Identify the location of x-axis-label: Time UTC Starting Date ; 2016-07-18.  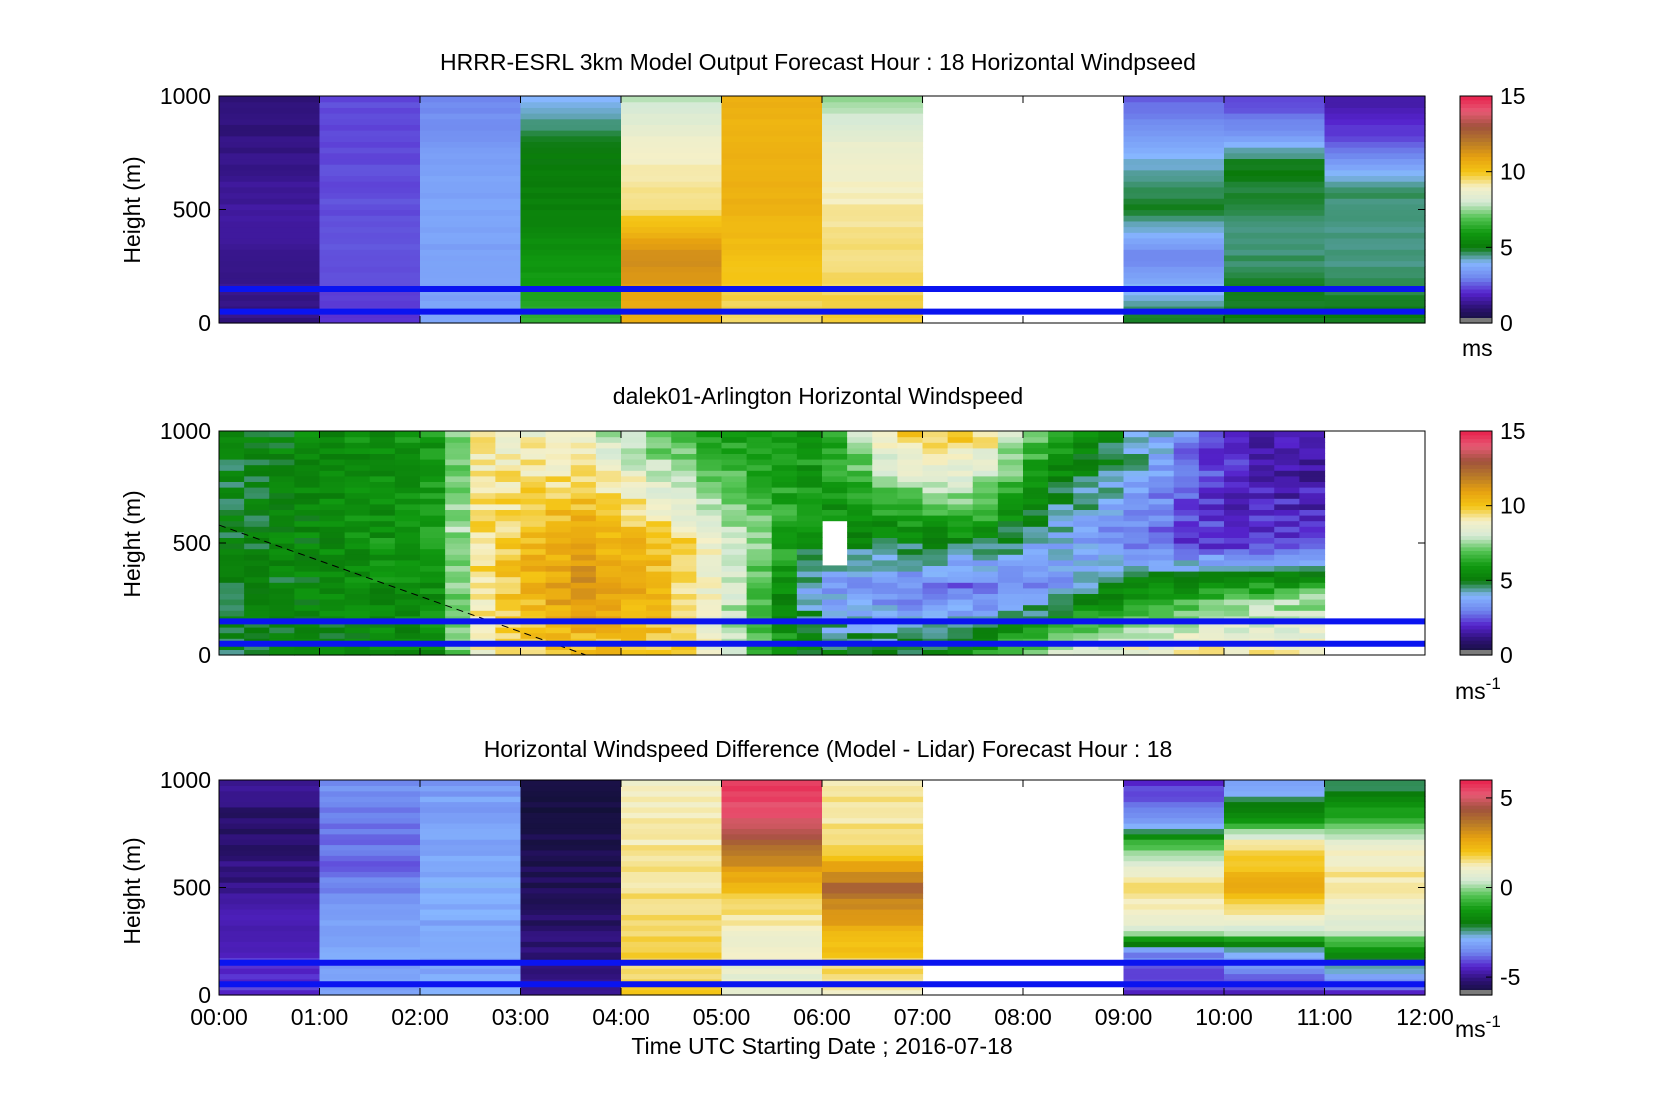
(821, 1046).